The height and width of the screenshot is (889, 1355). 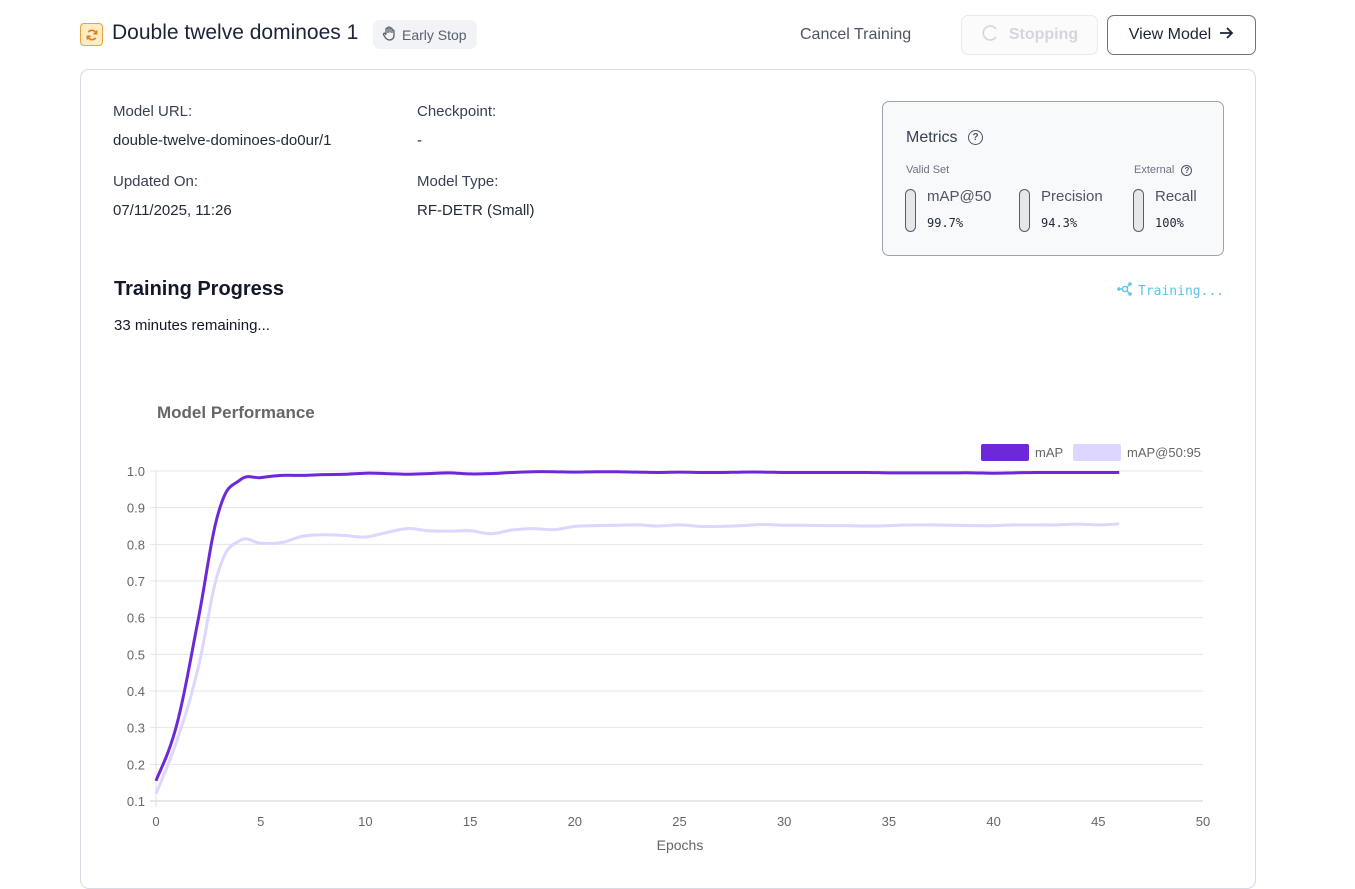 I want to click on x-tick-label: 35, so click(x=889, y=821).